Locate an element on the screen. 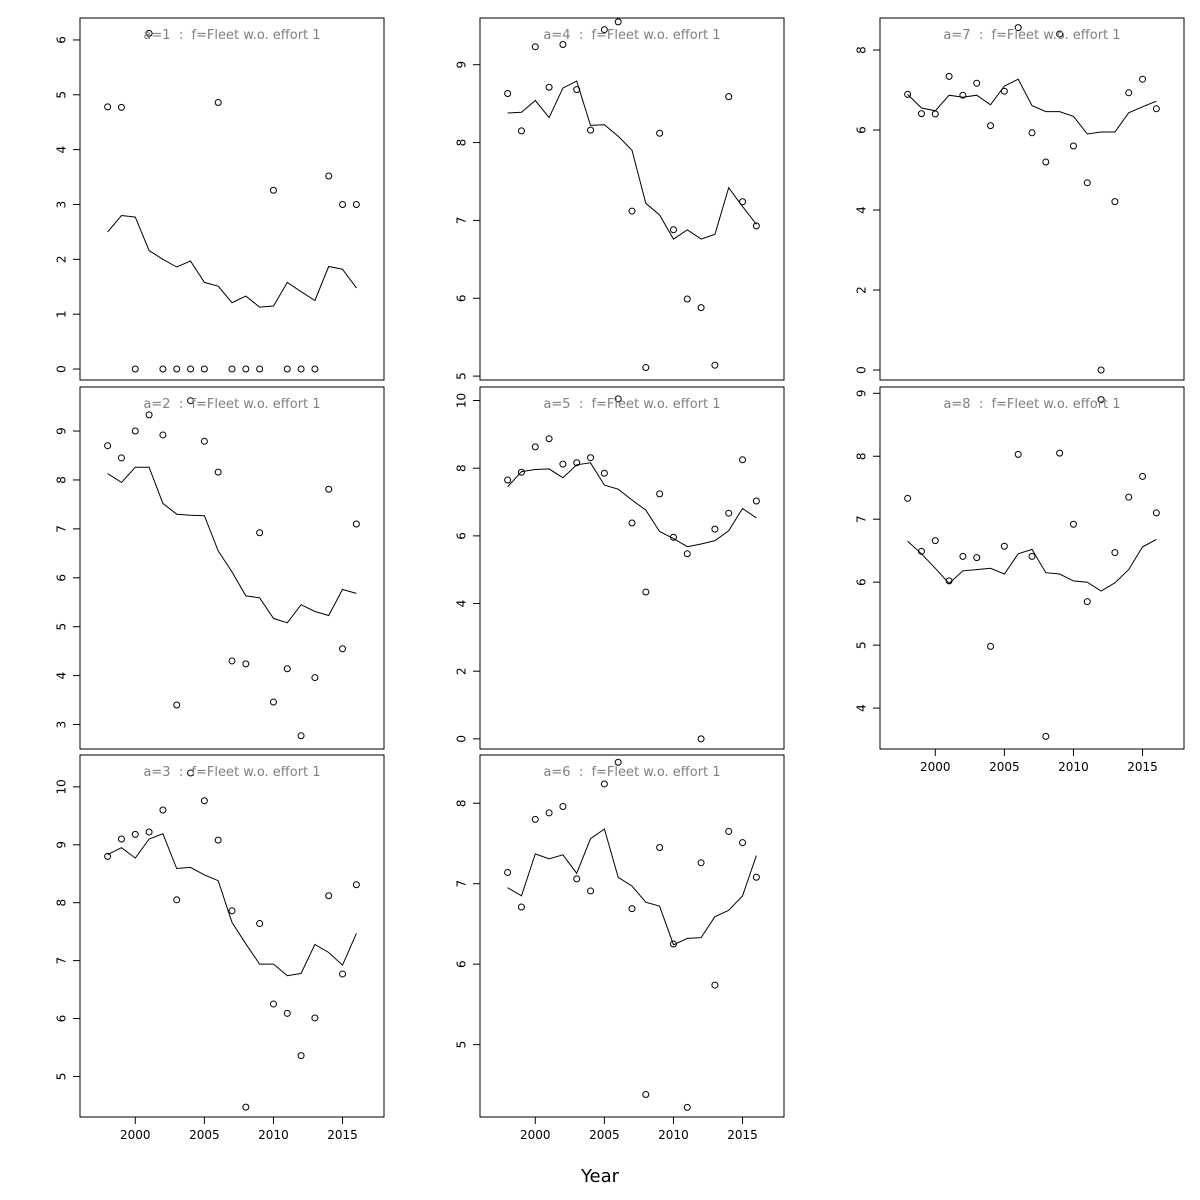 This screenshot has height=1200, width=1200. y-tick-label: 10 is located at coordinates (62, 786).